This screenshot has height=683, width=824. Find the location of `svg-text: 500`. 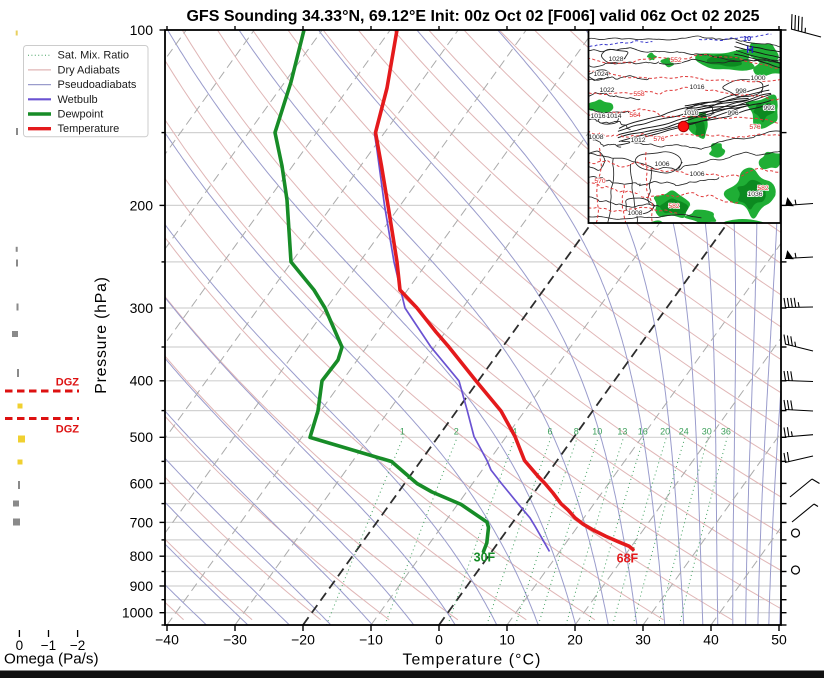

svg-text: 500 is located at coordinates (142, 437).